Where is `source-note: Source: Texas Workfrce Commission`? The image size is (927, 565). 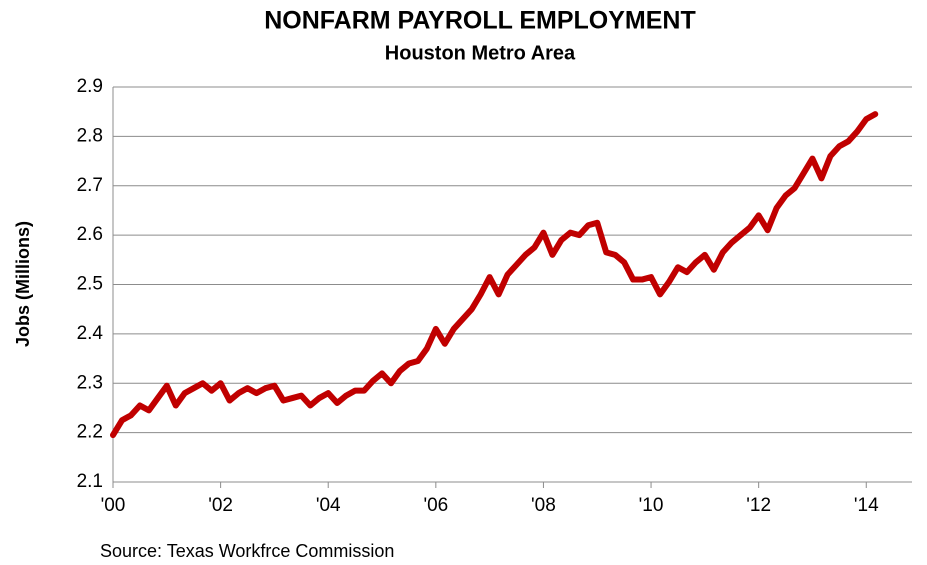
source-note: Source: Texas Workfrce Commission is located at coordinates (247, 551).